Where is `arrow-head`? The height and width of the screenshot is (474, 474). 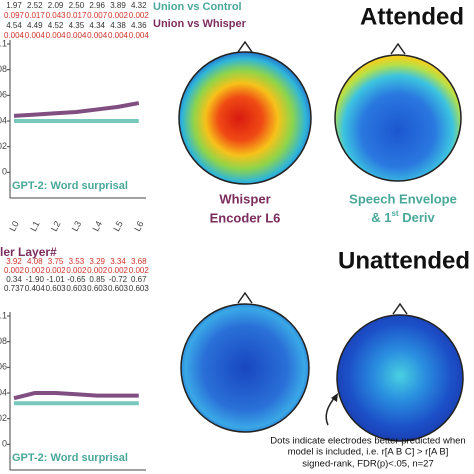 arrow-head is located at coordinates (334, 397).